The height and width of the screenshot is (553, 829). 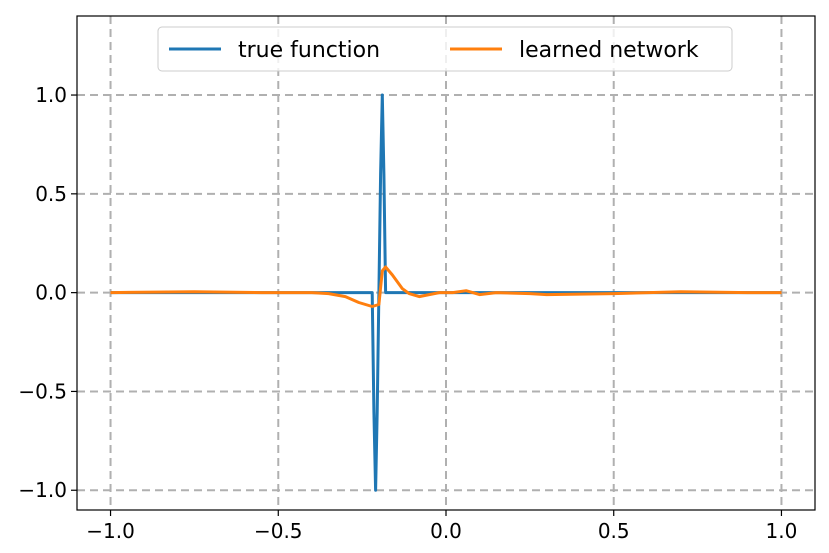 What do you see at coordinates (309, 50) in the screenshot?
I see `legend-label-true-function: true function` at bounding box center [309, 50].